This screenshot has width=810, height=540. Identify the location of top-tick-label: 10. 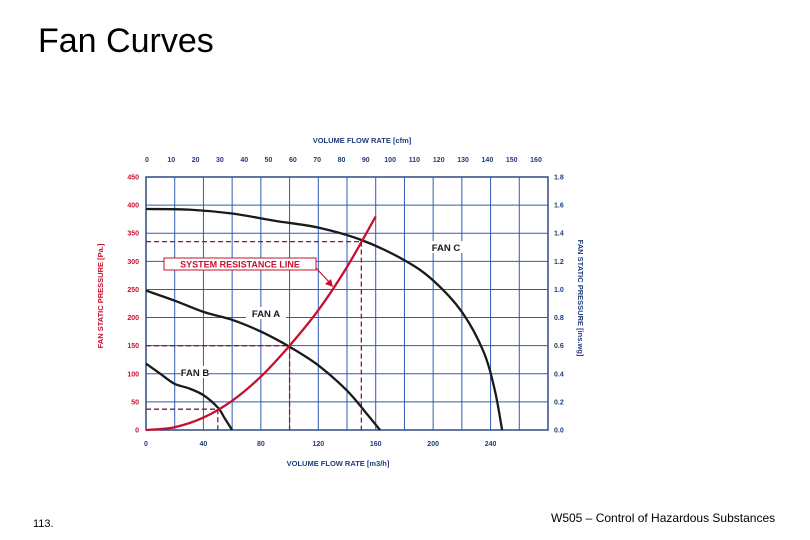
(171, 160).